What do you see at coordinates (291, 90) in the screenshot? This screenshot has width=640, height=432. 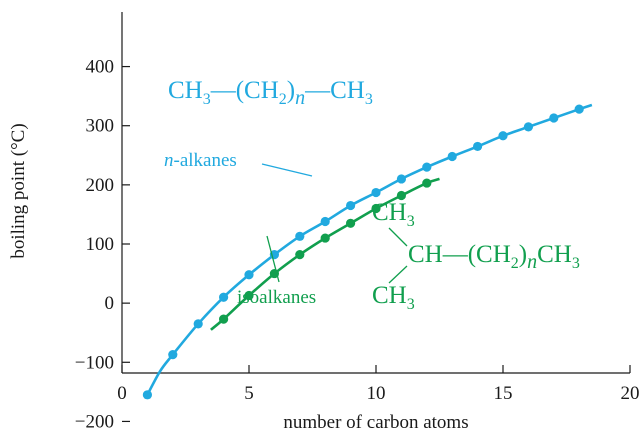 I see `formula-ch2-close: )` at bounding box center [291, 90].